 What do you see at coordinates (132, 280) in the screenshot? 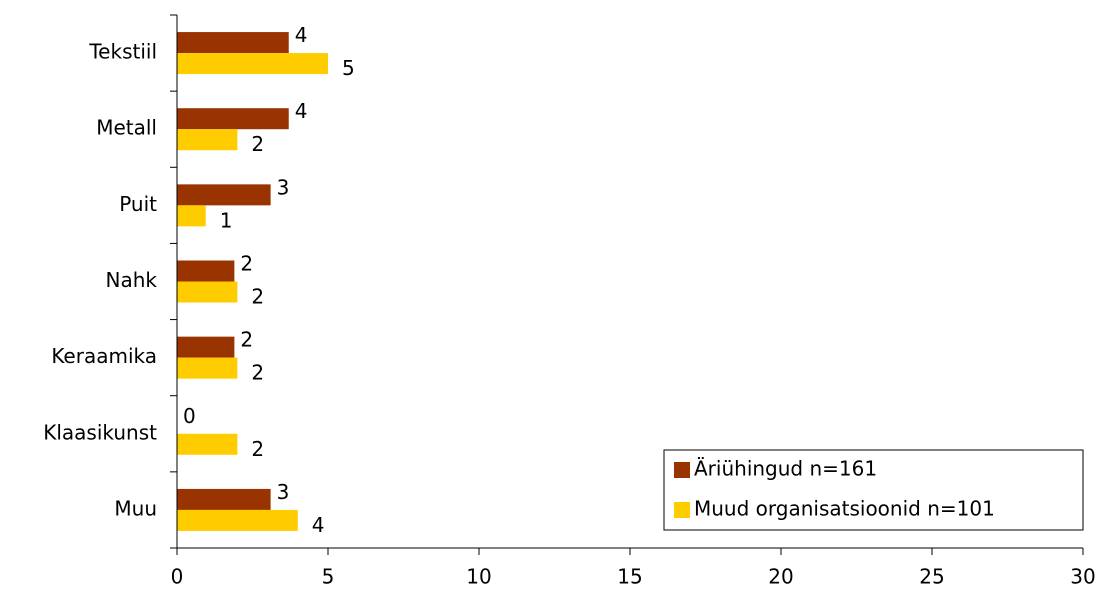
I see `y-tick-label: Nahk` at bounding box center [132, 280].